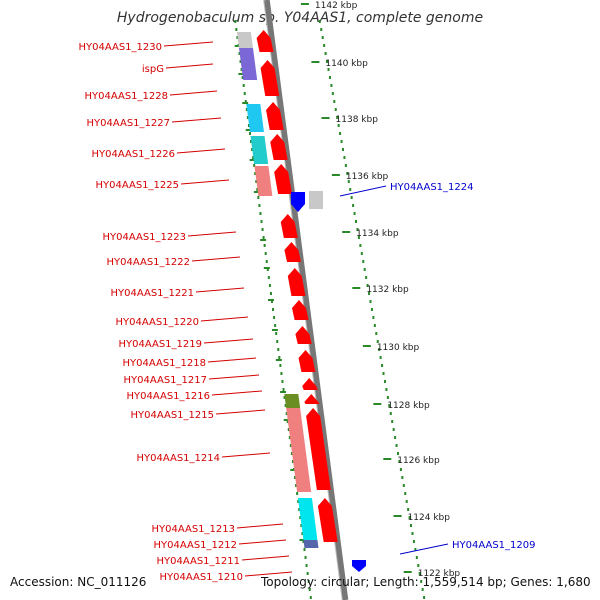 The image size is (600, 600). Describe the element at coordinates (439, 574) in the screenshot. I see `kbp-tick-label: 1122 kbp` at that location.